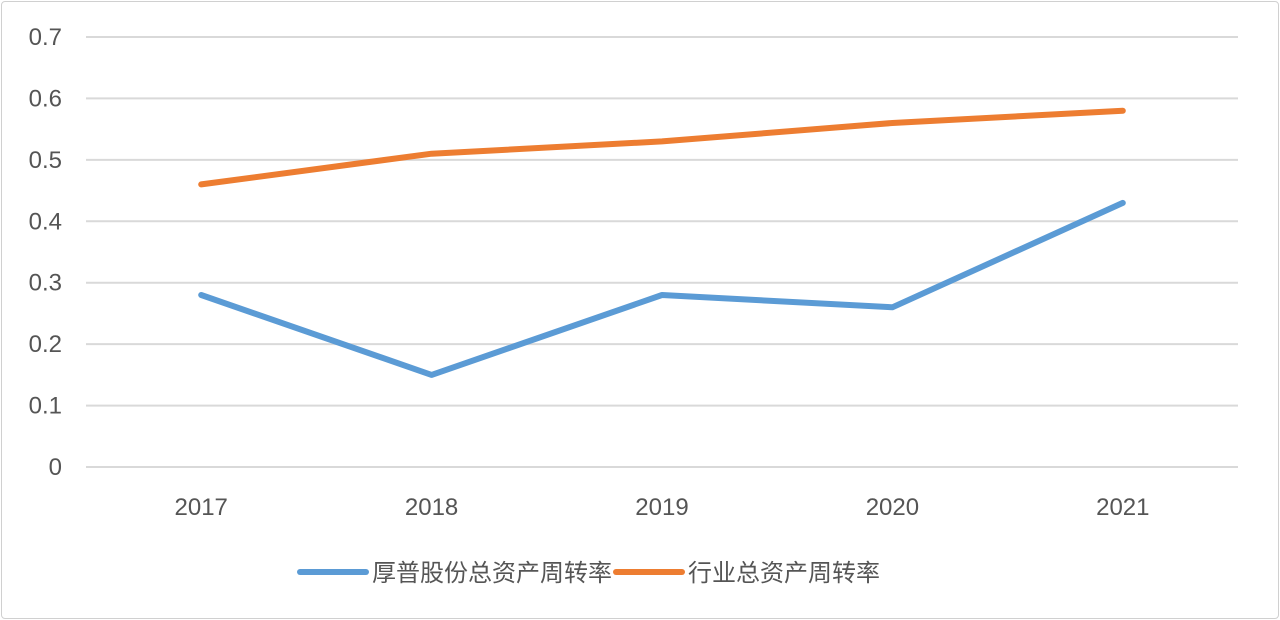 This screenshot has width=1280, height=620. I want to click on legend: 厚普股份总资产周转率 行业总资产周转率, so click(588, 573).